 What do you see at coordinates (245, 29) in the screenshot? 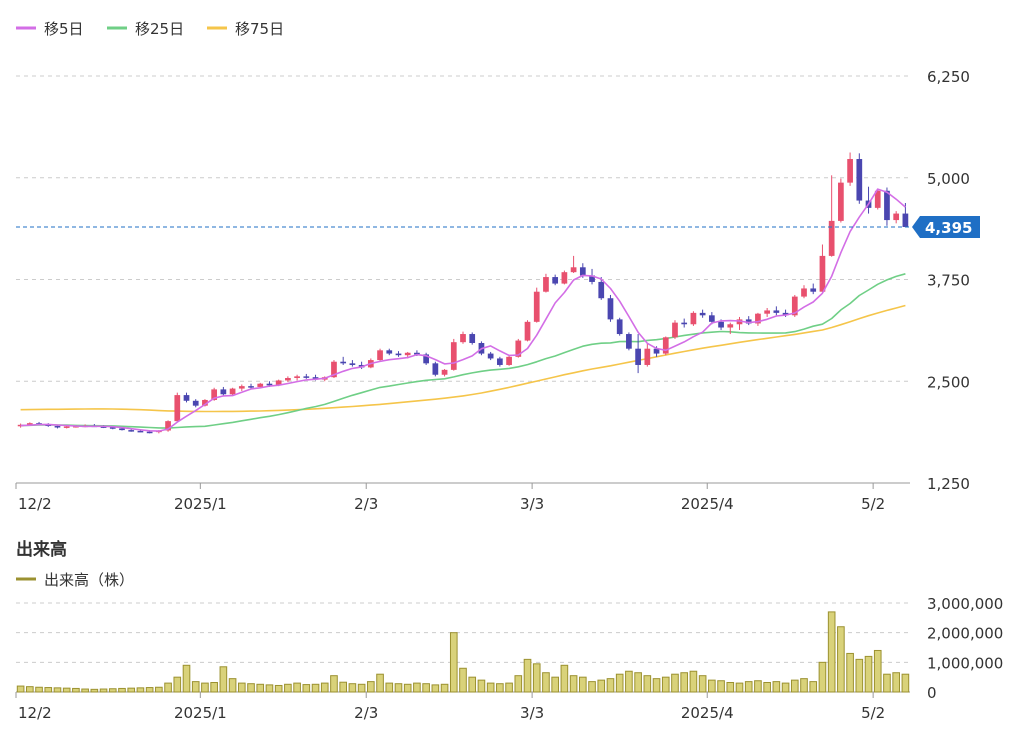
I see `legend-item-ma75: 移75日` at bounding box center [245, 29].